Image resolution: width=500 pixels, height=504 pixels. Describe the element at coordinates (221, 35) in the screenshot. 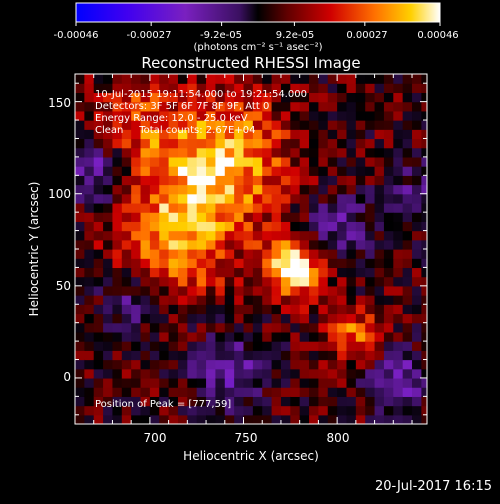

I see `colorbar-tick-label: -9.2e-05` at that location.